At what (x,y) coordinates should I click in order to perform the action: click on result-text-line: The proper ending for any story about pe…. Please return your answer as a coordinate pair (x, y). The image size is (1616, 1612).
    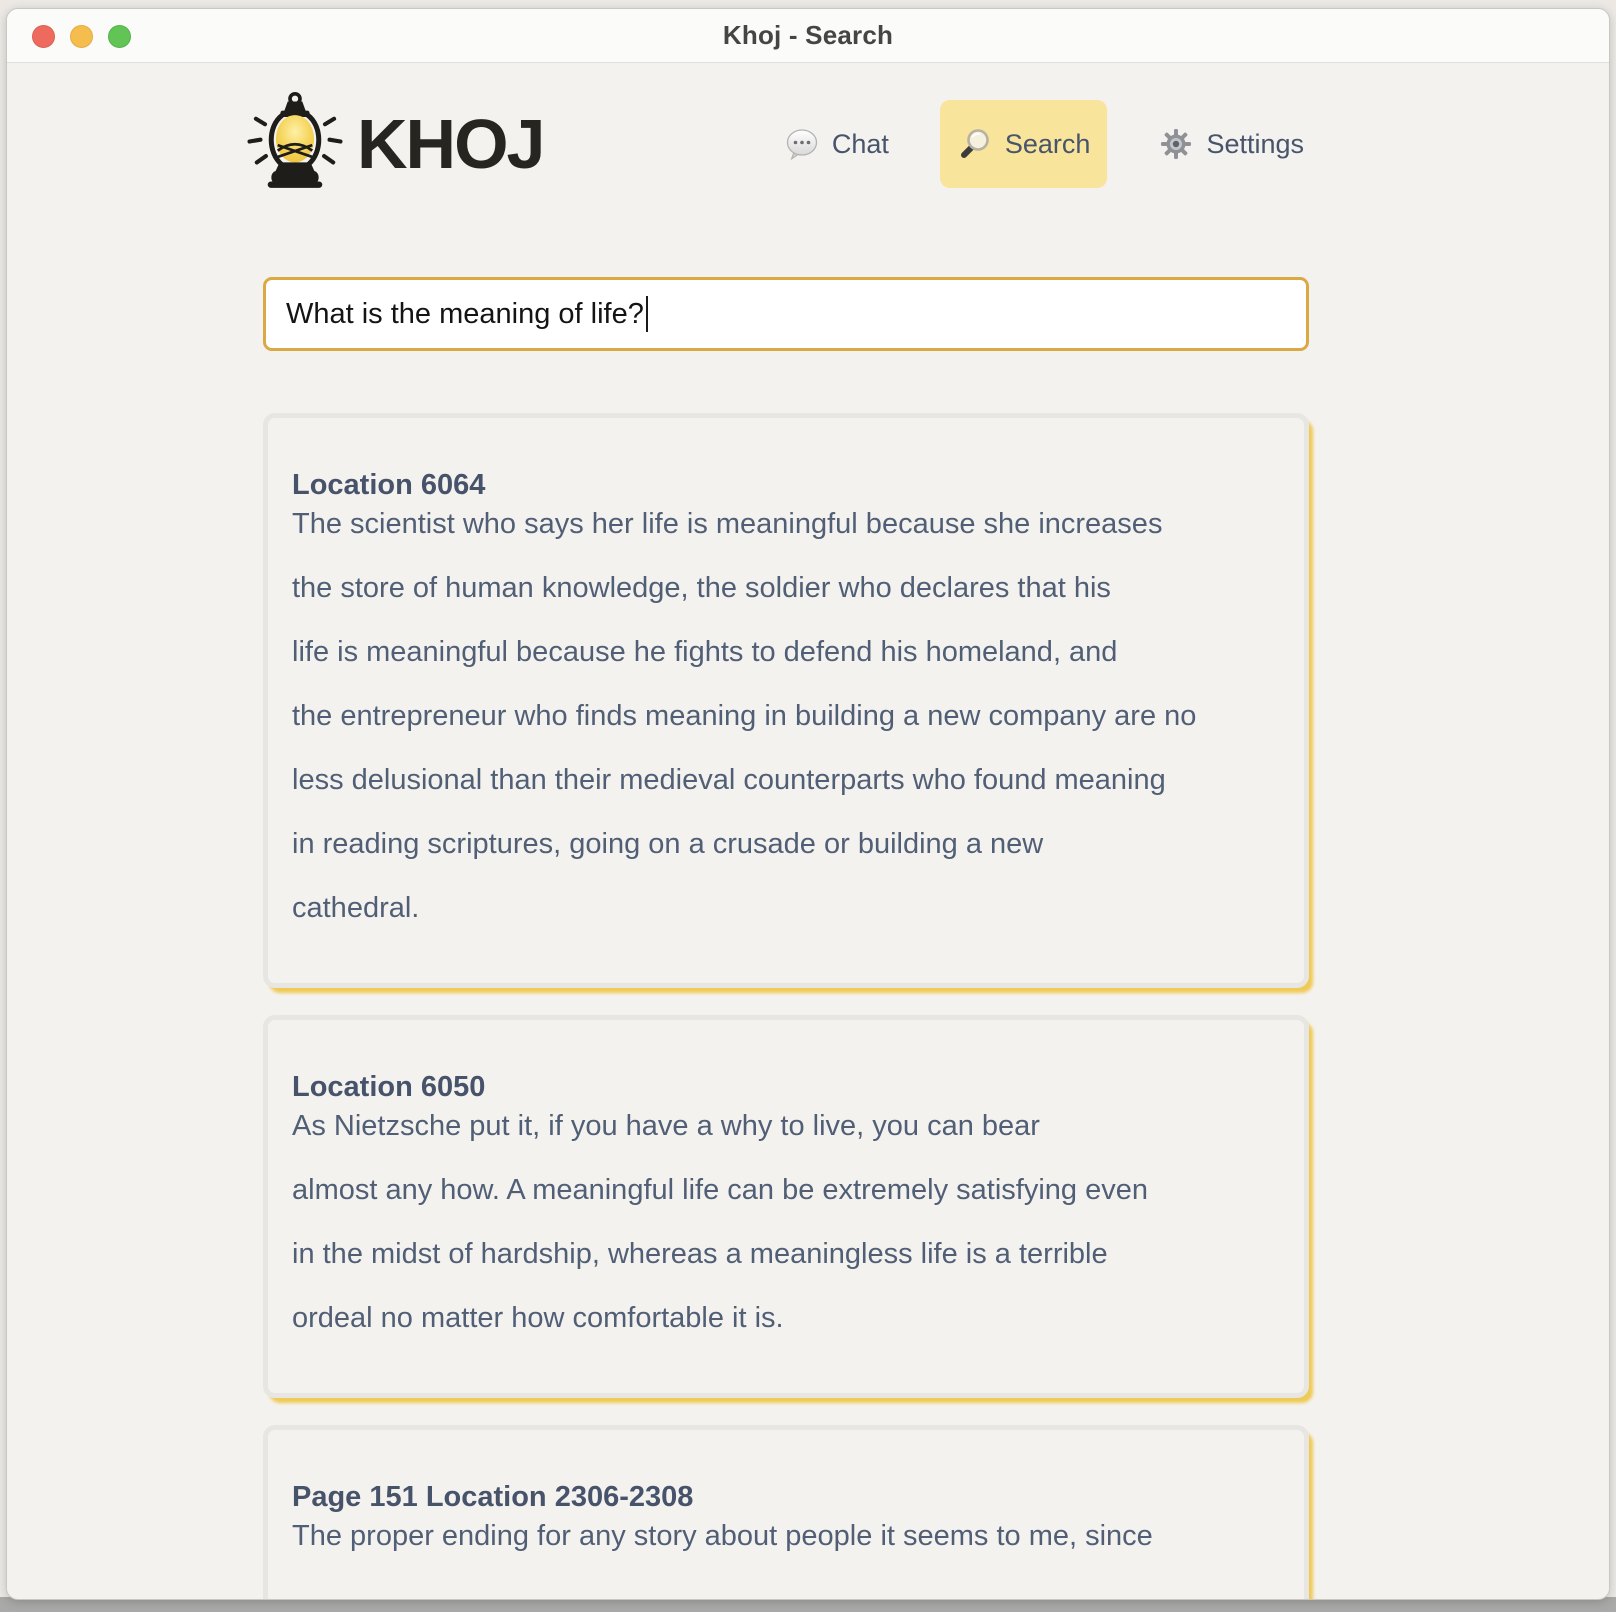
    Looking at the image, I should click on (722, 1536).